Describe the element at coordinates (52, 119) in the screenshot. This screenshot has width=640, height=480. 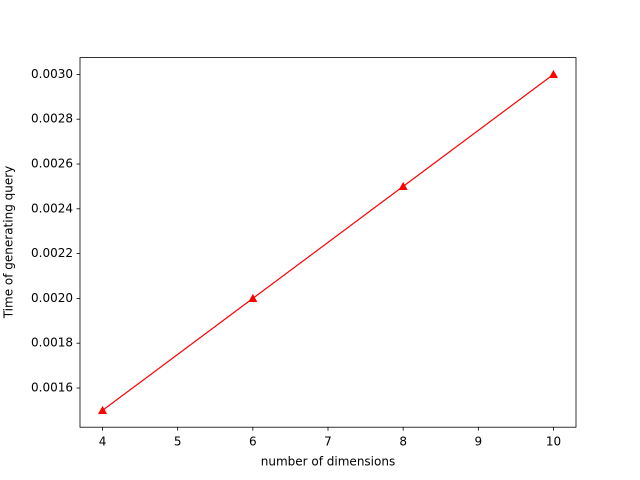
I see `y-tick-label: 0.0028` at that location.